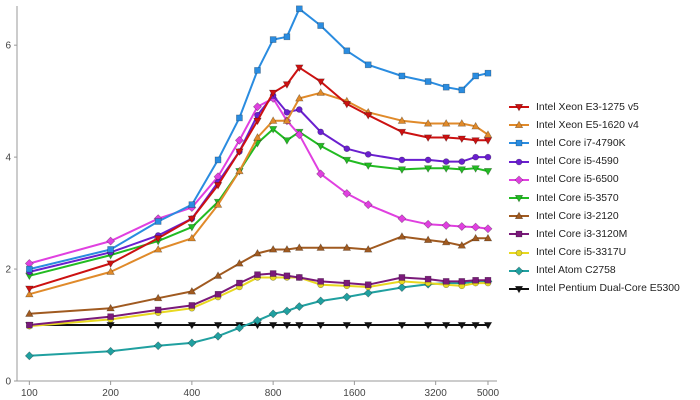 Image resolution: width=700 pixels, height=400 pixels. I want to click on legend-label: Intel Core i5-4590, so click(577, 162).